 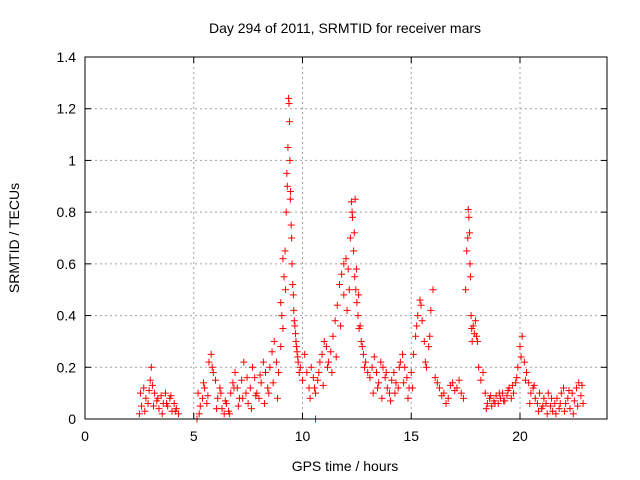 I want to click on y-tick-label: 1.2, so click(x=67, y=109).